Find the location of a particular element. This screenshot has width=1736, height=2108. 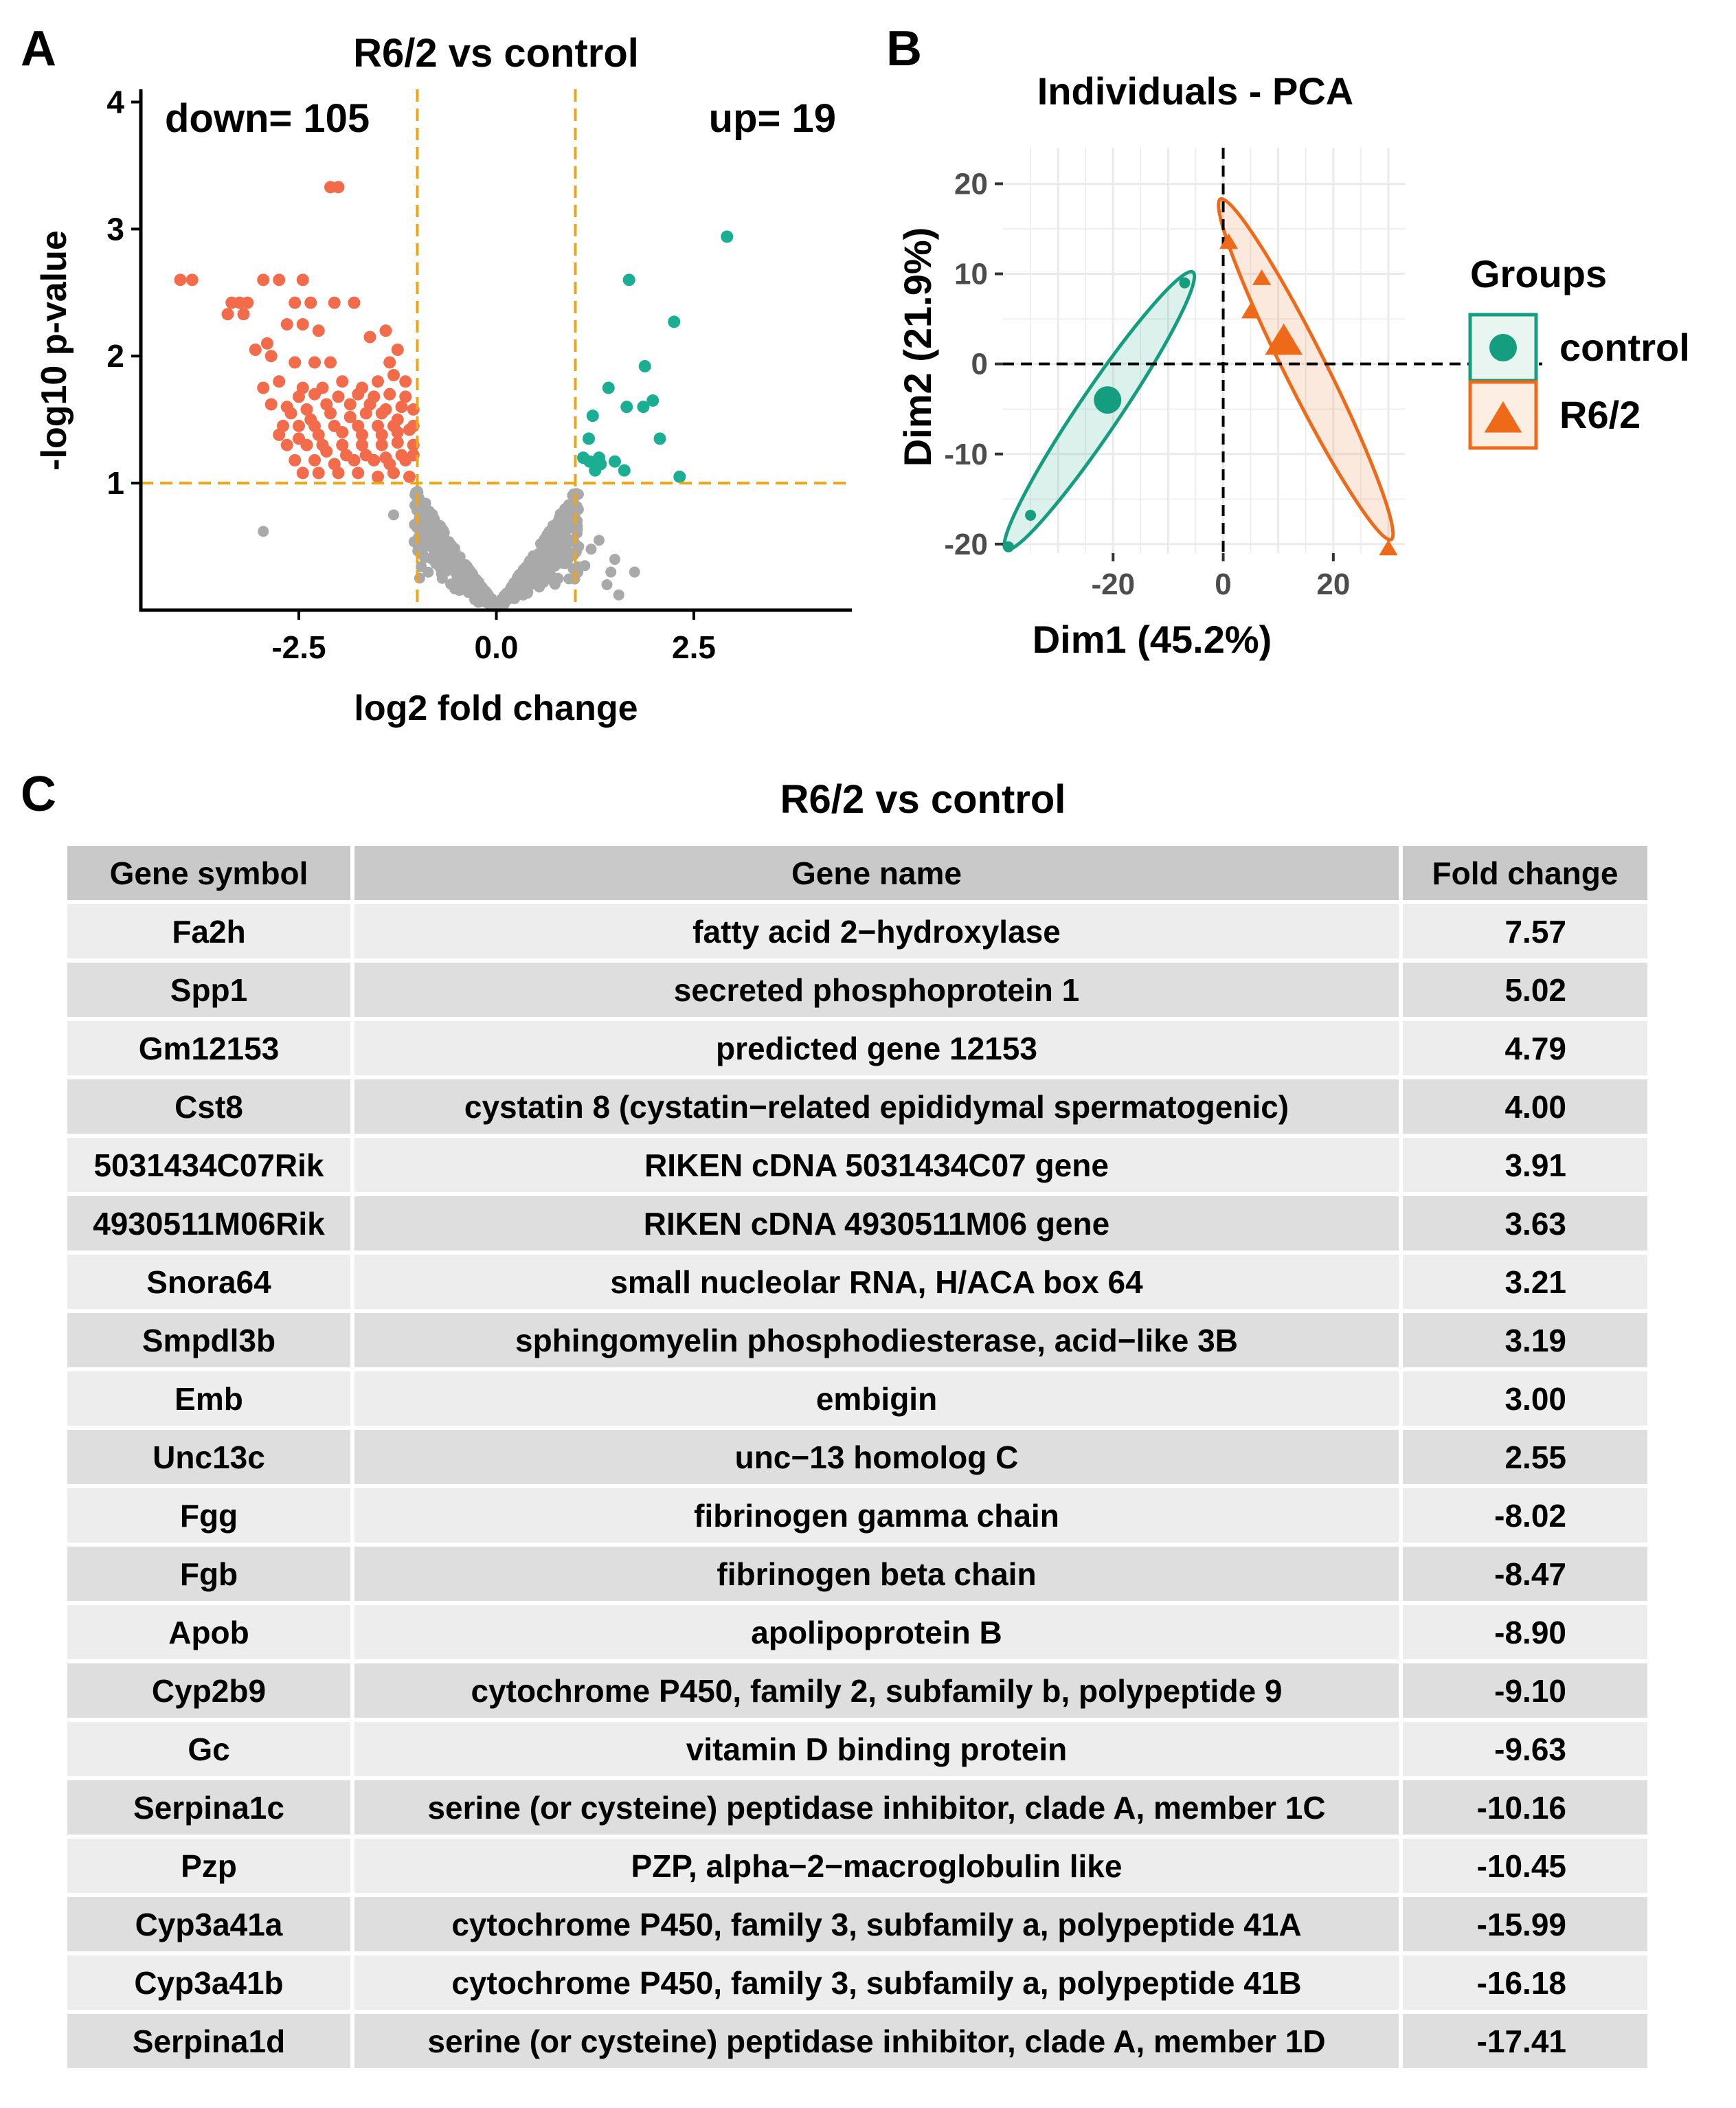

legend-title: Groups is located at coordinates (1538, 273).